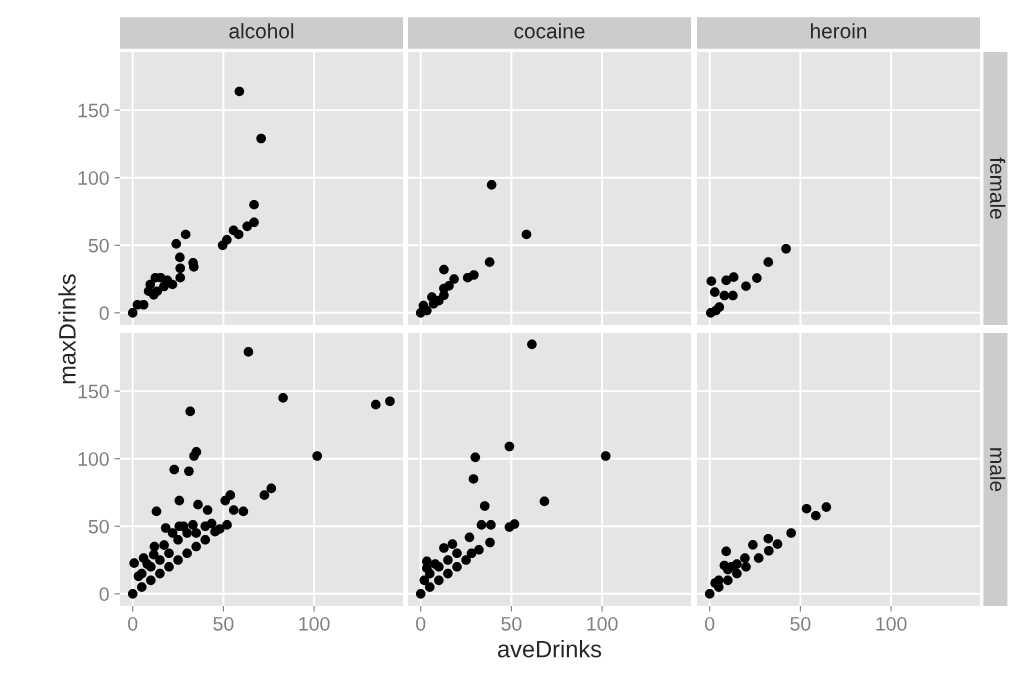 This screenshot has height=694, width=1010. Describe the element at coordinates (549, 31) in the screenshot. I see `chart-title: cocaine` at that location.